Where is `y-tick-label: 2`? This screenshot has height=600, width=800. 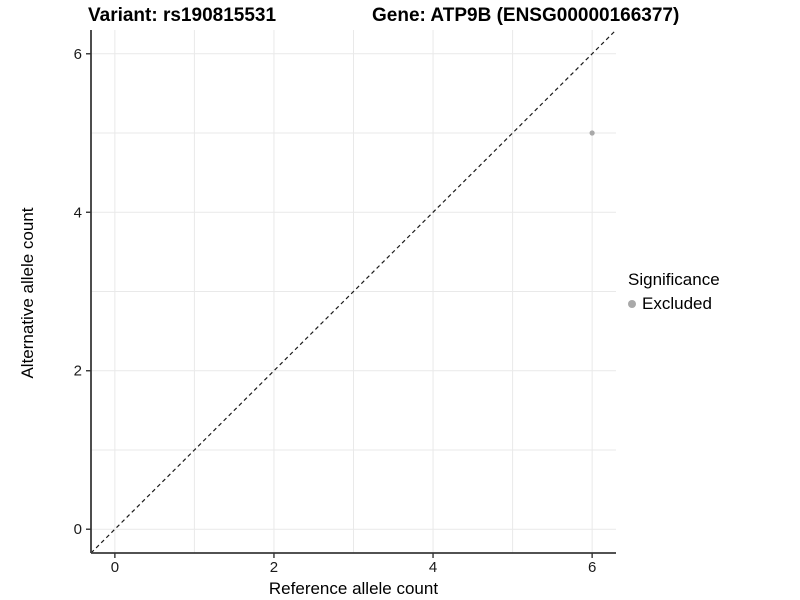 y-tick-label: 2 is located at coordinates (78, 371).